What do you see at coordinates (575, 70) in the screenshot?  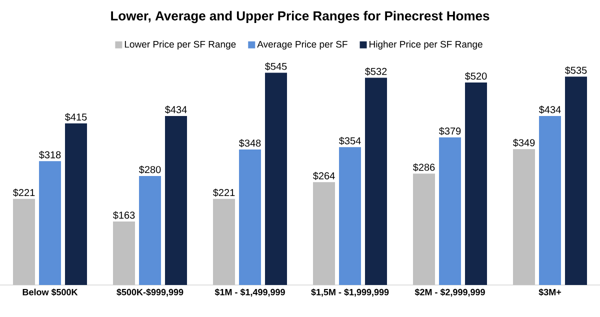 I see `data-label: $535` at bounding box center [575, 70].